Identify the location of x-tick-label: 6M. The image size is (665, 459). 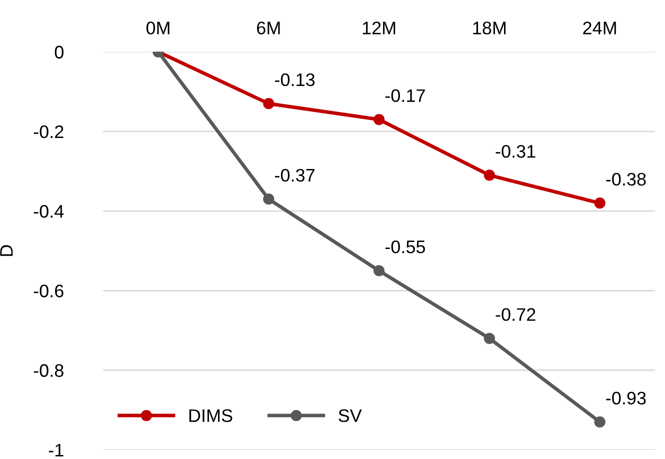
(268, 28).